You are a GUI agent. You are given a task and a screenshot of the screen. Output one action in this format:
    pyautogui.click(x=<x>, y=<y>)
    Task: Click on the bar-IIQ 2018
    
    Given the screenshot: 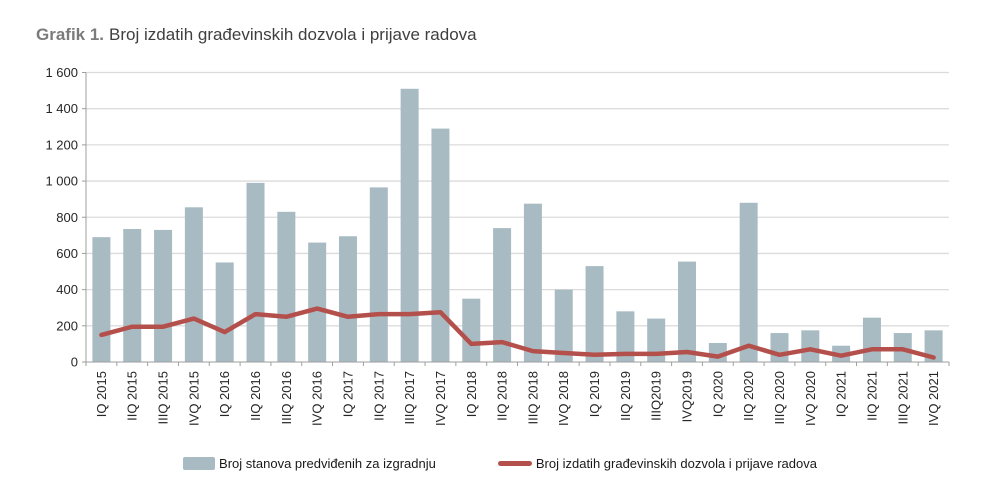 What is the action you would take?
    pyautogui.click(x=502, y=295)
    